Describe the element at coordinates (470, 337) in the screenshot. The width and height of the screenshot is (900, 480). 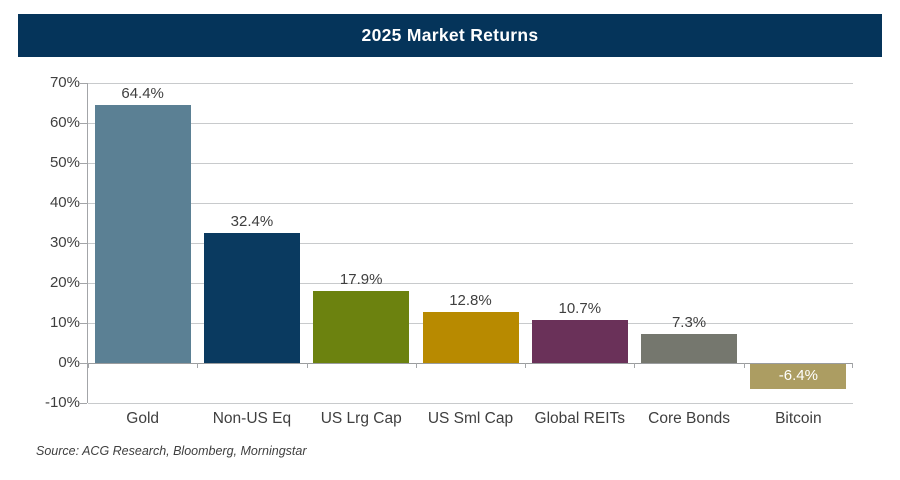
I see `bar-us-sml-cap` at that location.